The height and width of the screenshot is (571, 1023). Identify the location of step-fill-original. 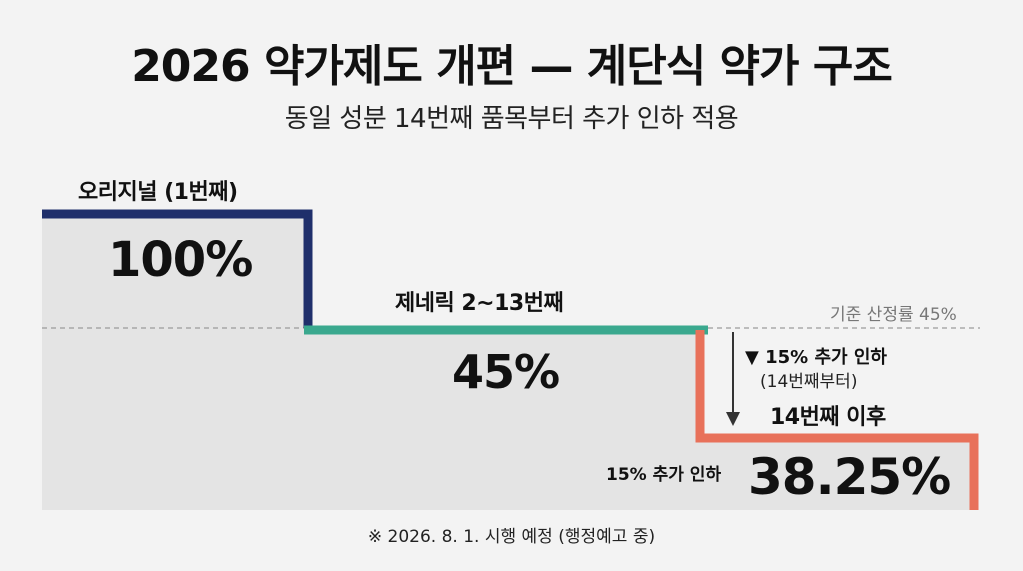
(173, 361).